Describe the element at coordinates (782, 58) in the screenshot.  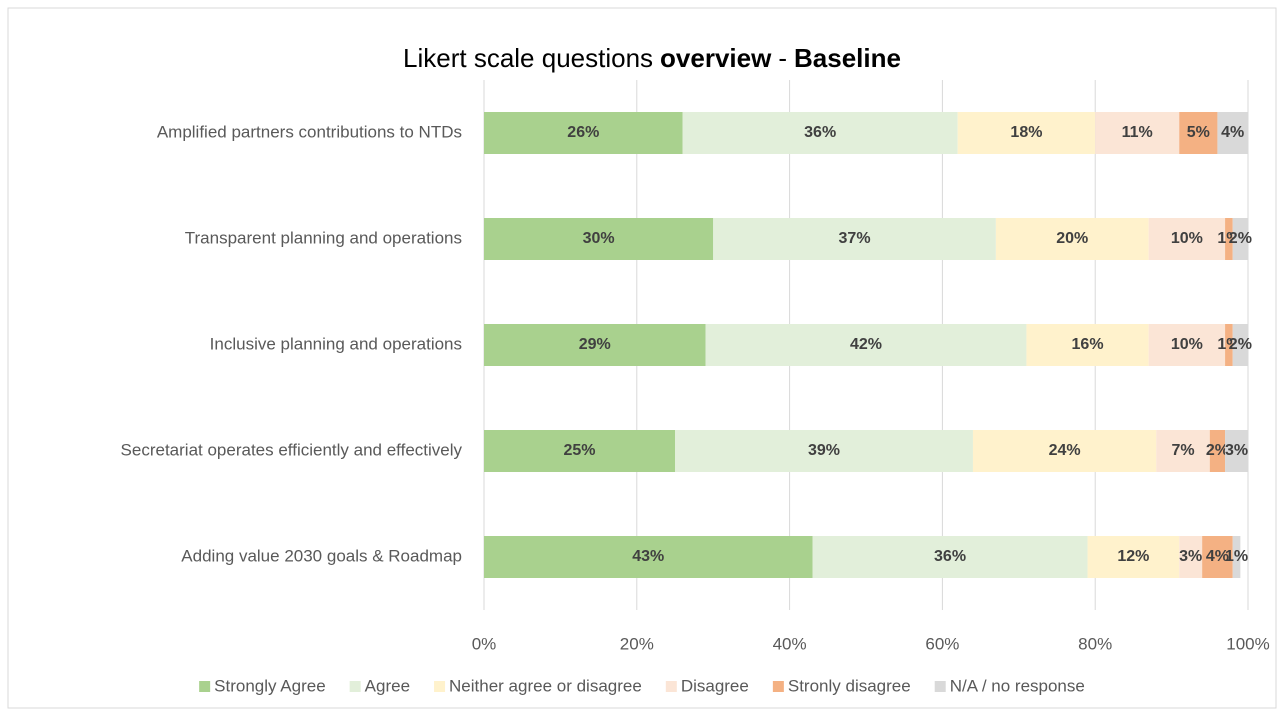
I see `title-part: -` at that location.